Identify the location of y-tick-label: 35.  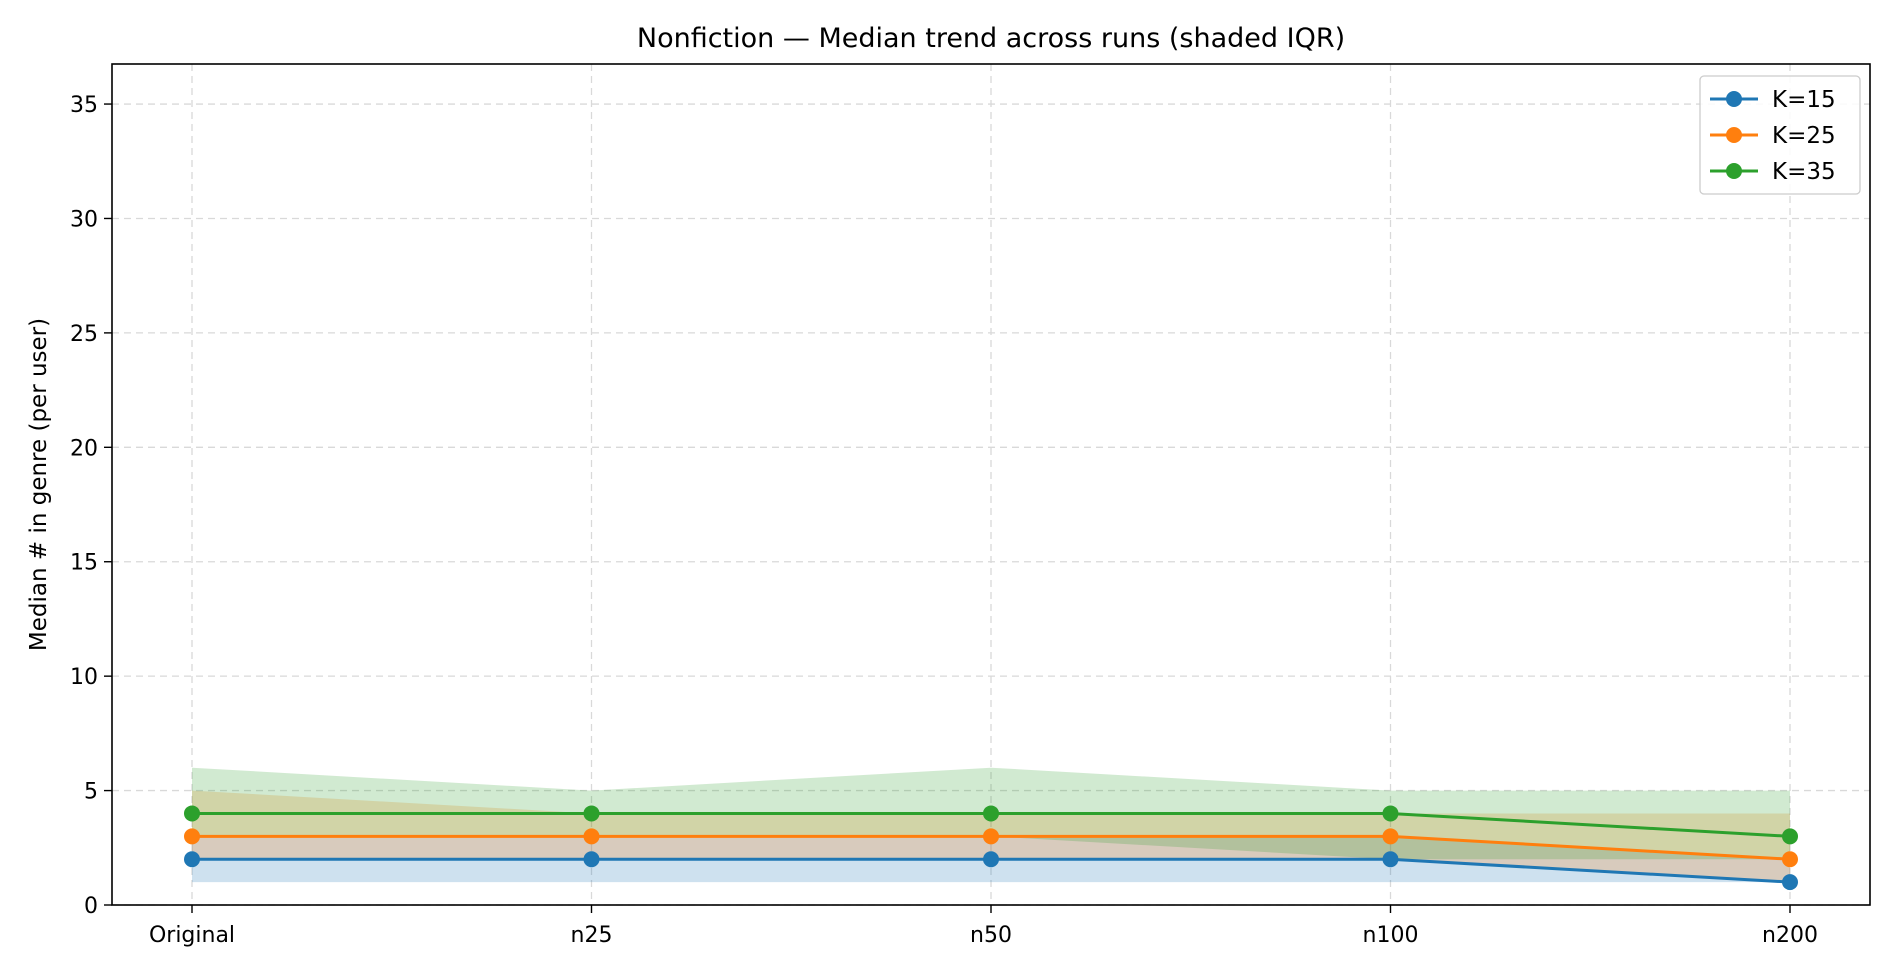
(84, 105).